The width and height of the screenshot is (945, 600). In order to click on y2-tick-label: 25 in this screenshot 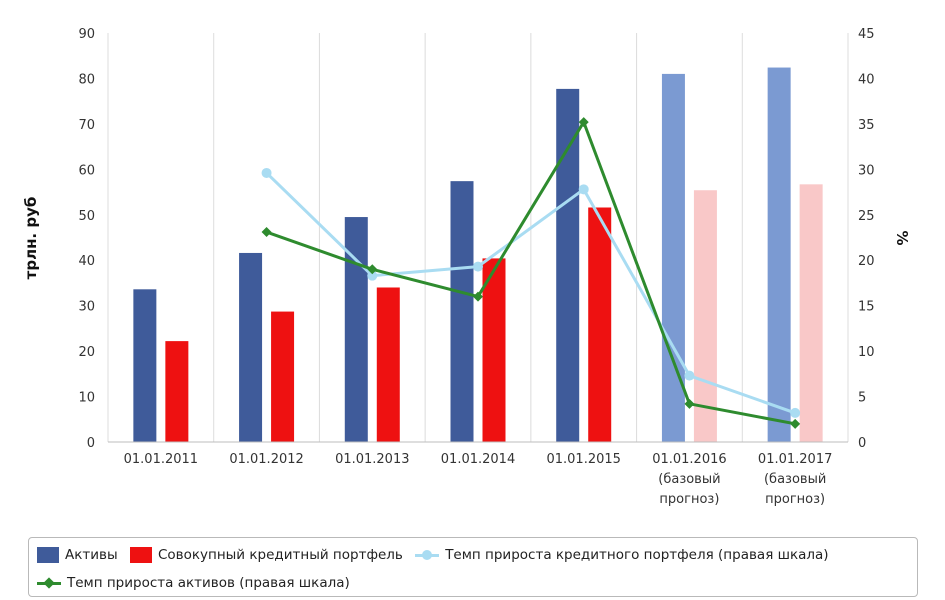, I will do `click(866, 216)`.